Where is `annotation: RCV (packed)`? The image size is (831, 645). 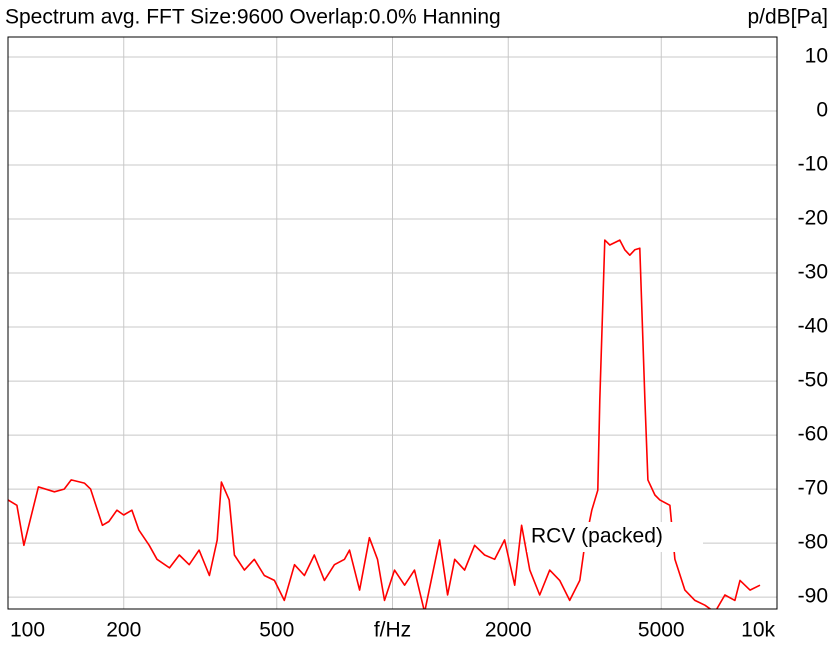
annotation: RCV (packed) is located at coordinates (597, 536).